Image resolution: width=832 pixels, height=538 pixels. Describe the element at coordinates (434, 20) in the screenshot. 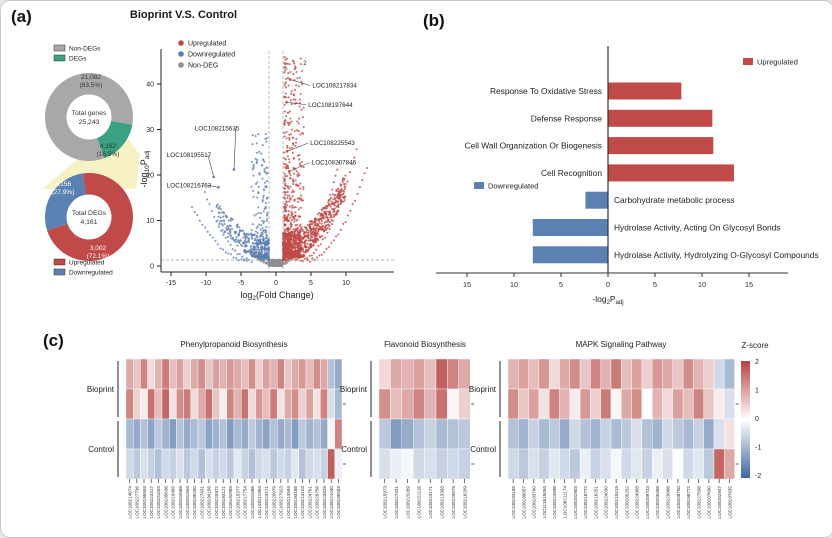

I see `panel-b-label: (b)` at that location.